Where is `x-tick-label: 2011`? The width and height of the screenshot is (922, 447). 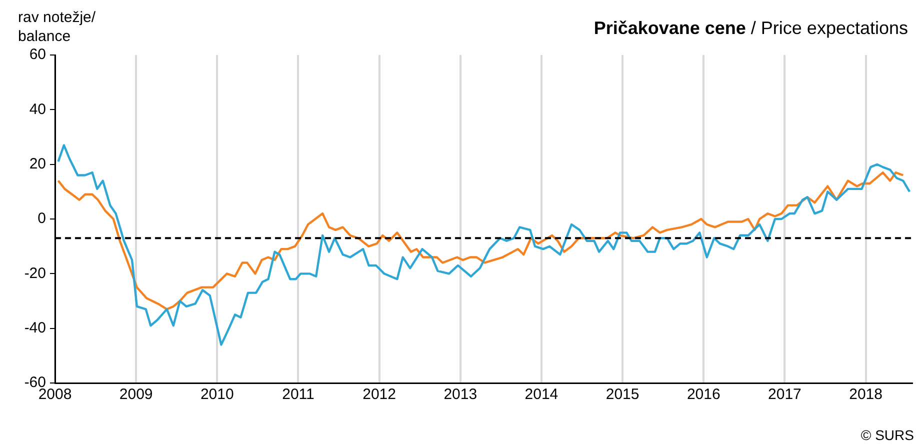 x-tick-label: 2011 is located at coordinates (298, 395).